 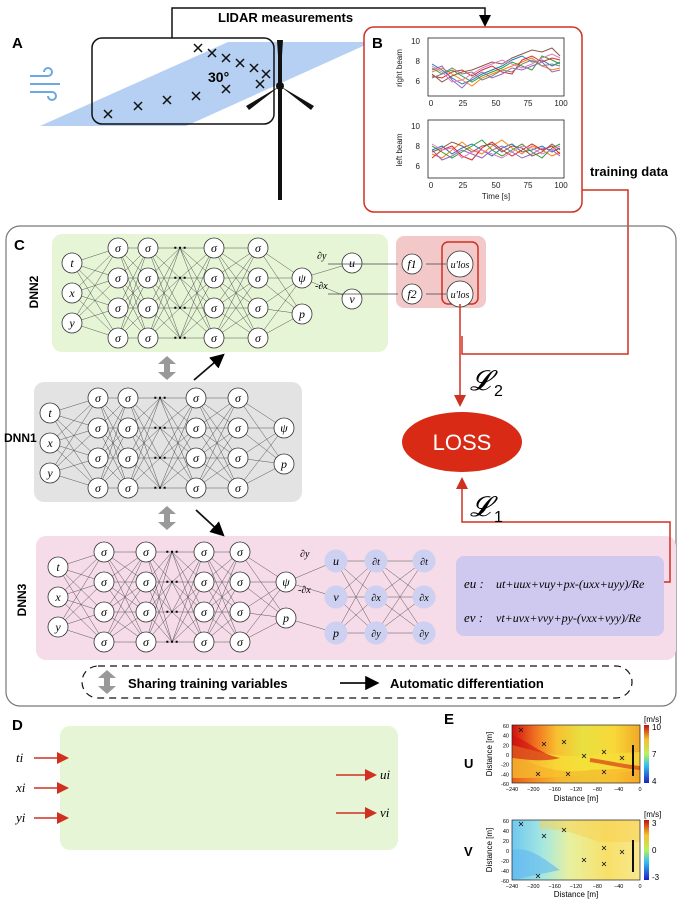 I want to click on training-data-wire, so click(x=545, y=272).